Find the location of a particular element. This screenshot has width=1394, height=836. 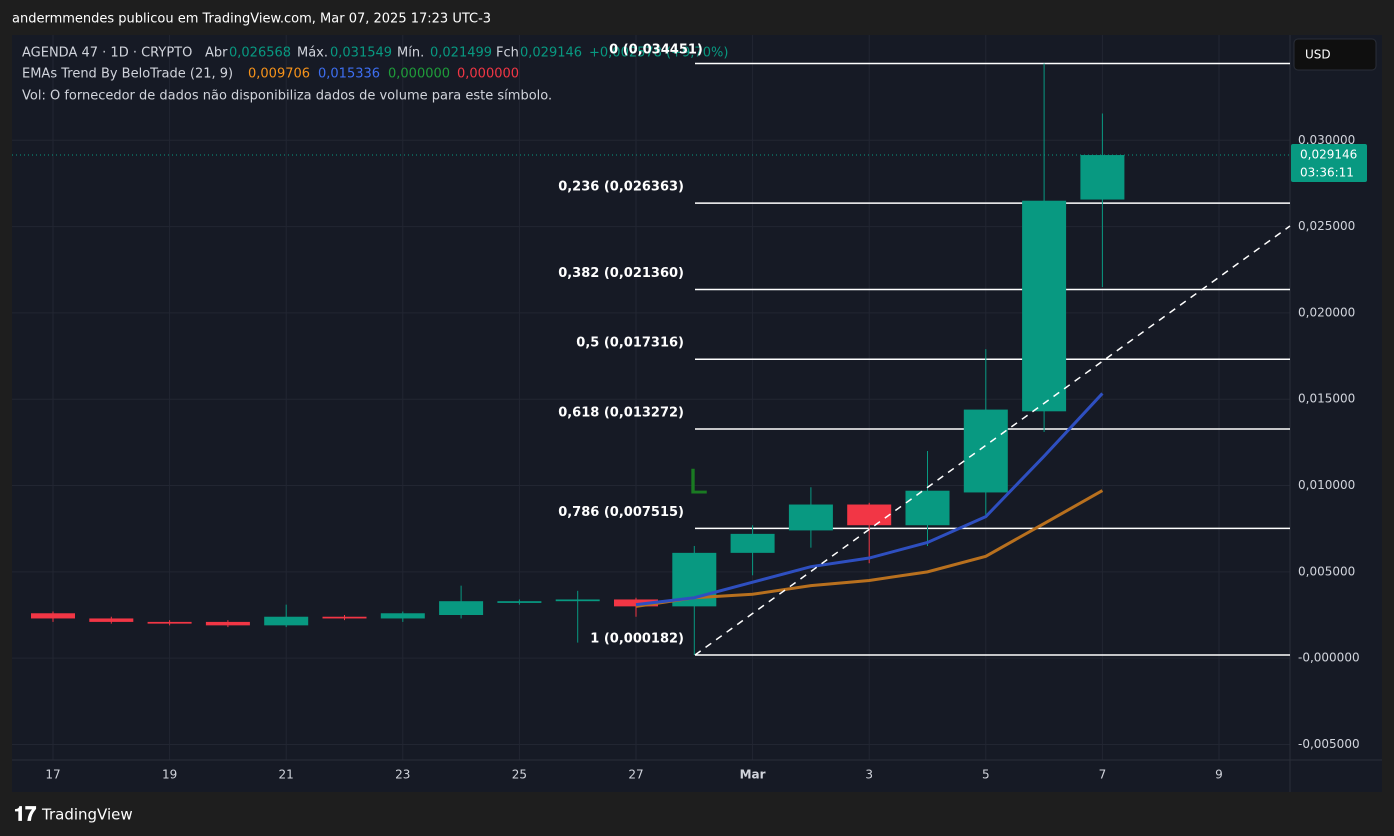

x-tick-label: 17 is located at coordinates (52, 775).